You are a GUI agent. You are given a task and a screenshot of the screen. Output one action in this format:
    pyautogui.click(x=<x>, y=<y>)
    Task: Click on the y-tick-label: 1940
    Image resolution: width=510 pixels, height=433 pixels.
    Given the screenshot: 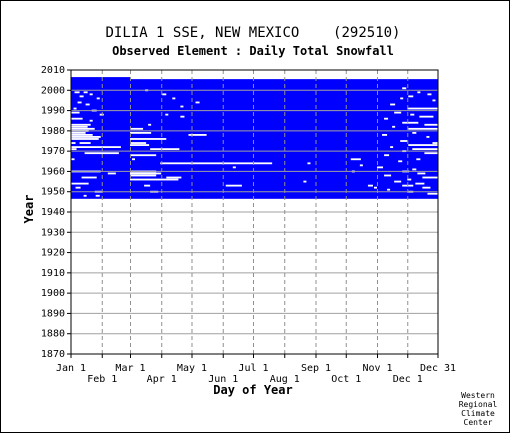 What is the action you would take?
    pyautogui.click(x=53, y=212)
    